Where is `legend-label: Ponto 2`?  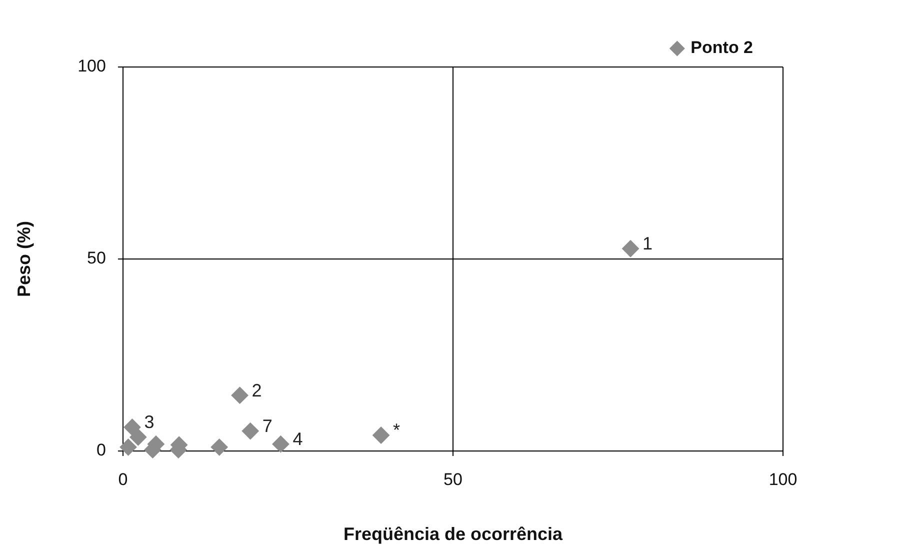 legend-label: Ponto 2 is located at coordinates (722, 48).